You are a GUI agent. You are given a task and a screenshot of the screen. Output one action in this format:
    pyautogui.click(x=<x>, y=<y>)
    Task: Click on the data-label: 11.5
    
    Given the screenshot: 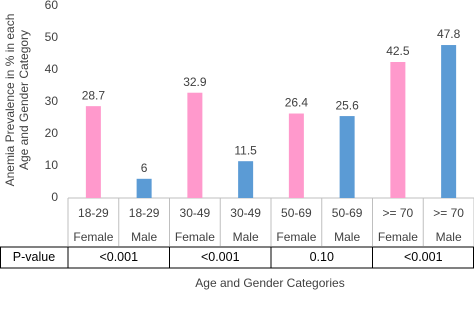 What is the action you would take?
    pyautogui.click(x=245, y=150)
    